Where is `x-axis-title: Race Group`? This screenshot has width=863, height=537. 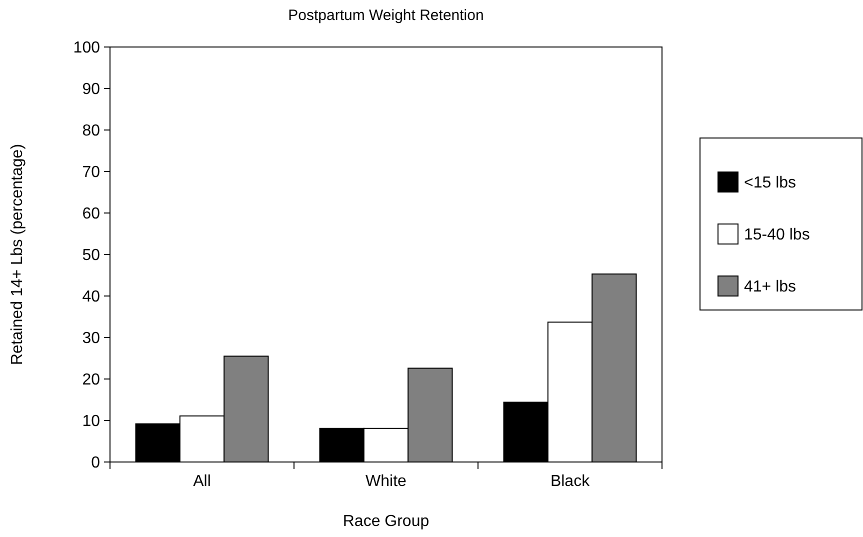 x-axis-title: Race Group is located at coordinates (386, 521).